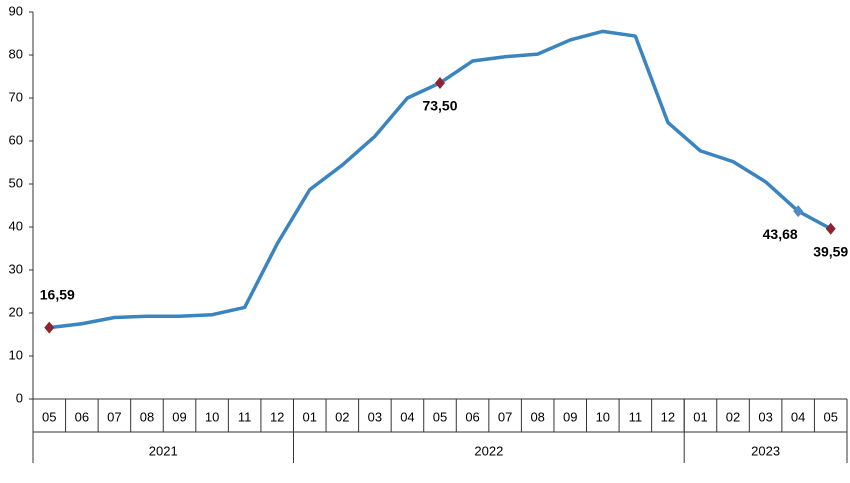 This screenshot has width=850, height=483. What do you see at coordinates (16, 182) in the screenshot?
I see `y-tick-label: 50` at bounding box center [16, 182].